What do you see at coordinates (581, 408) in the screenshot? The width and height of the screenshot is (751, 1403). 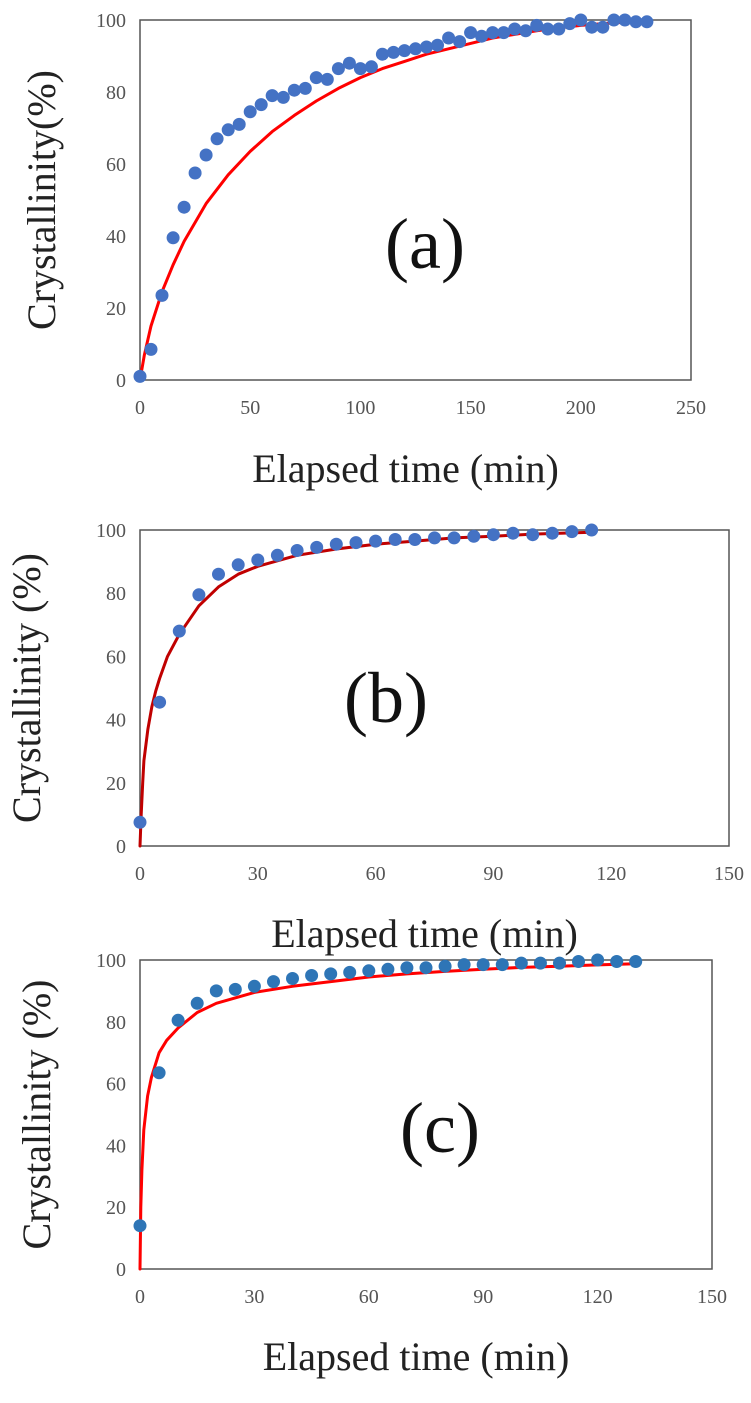 I see `x-tick-label: 200` at bounding box center [581, 408].